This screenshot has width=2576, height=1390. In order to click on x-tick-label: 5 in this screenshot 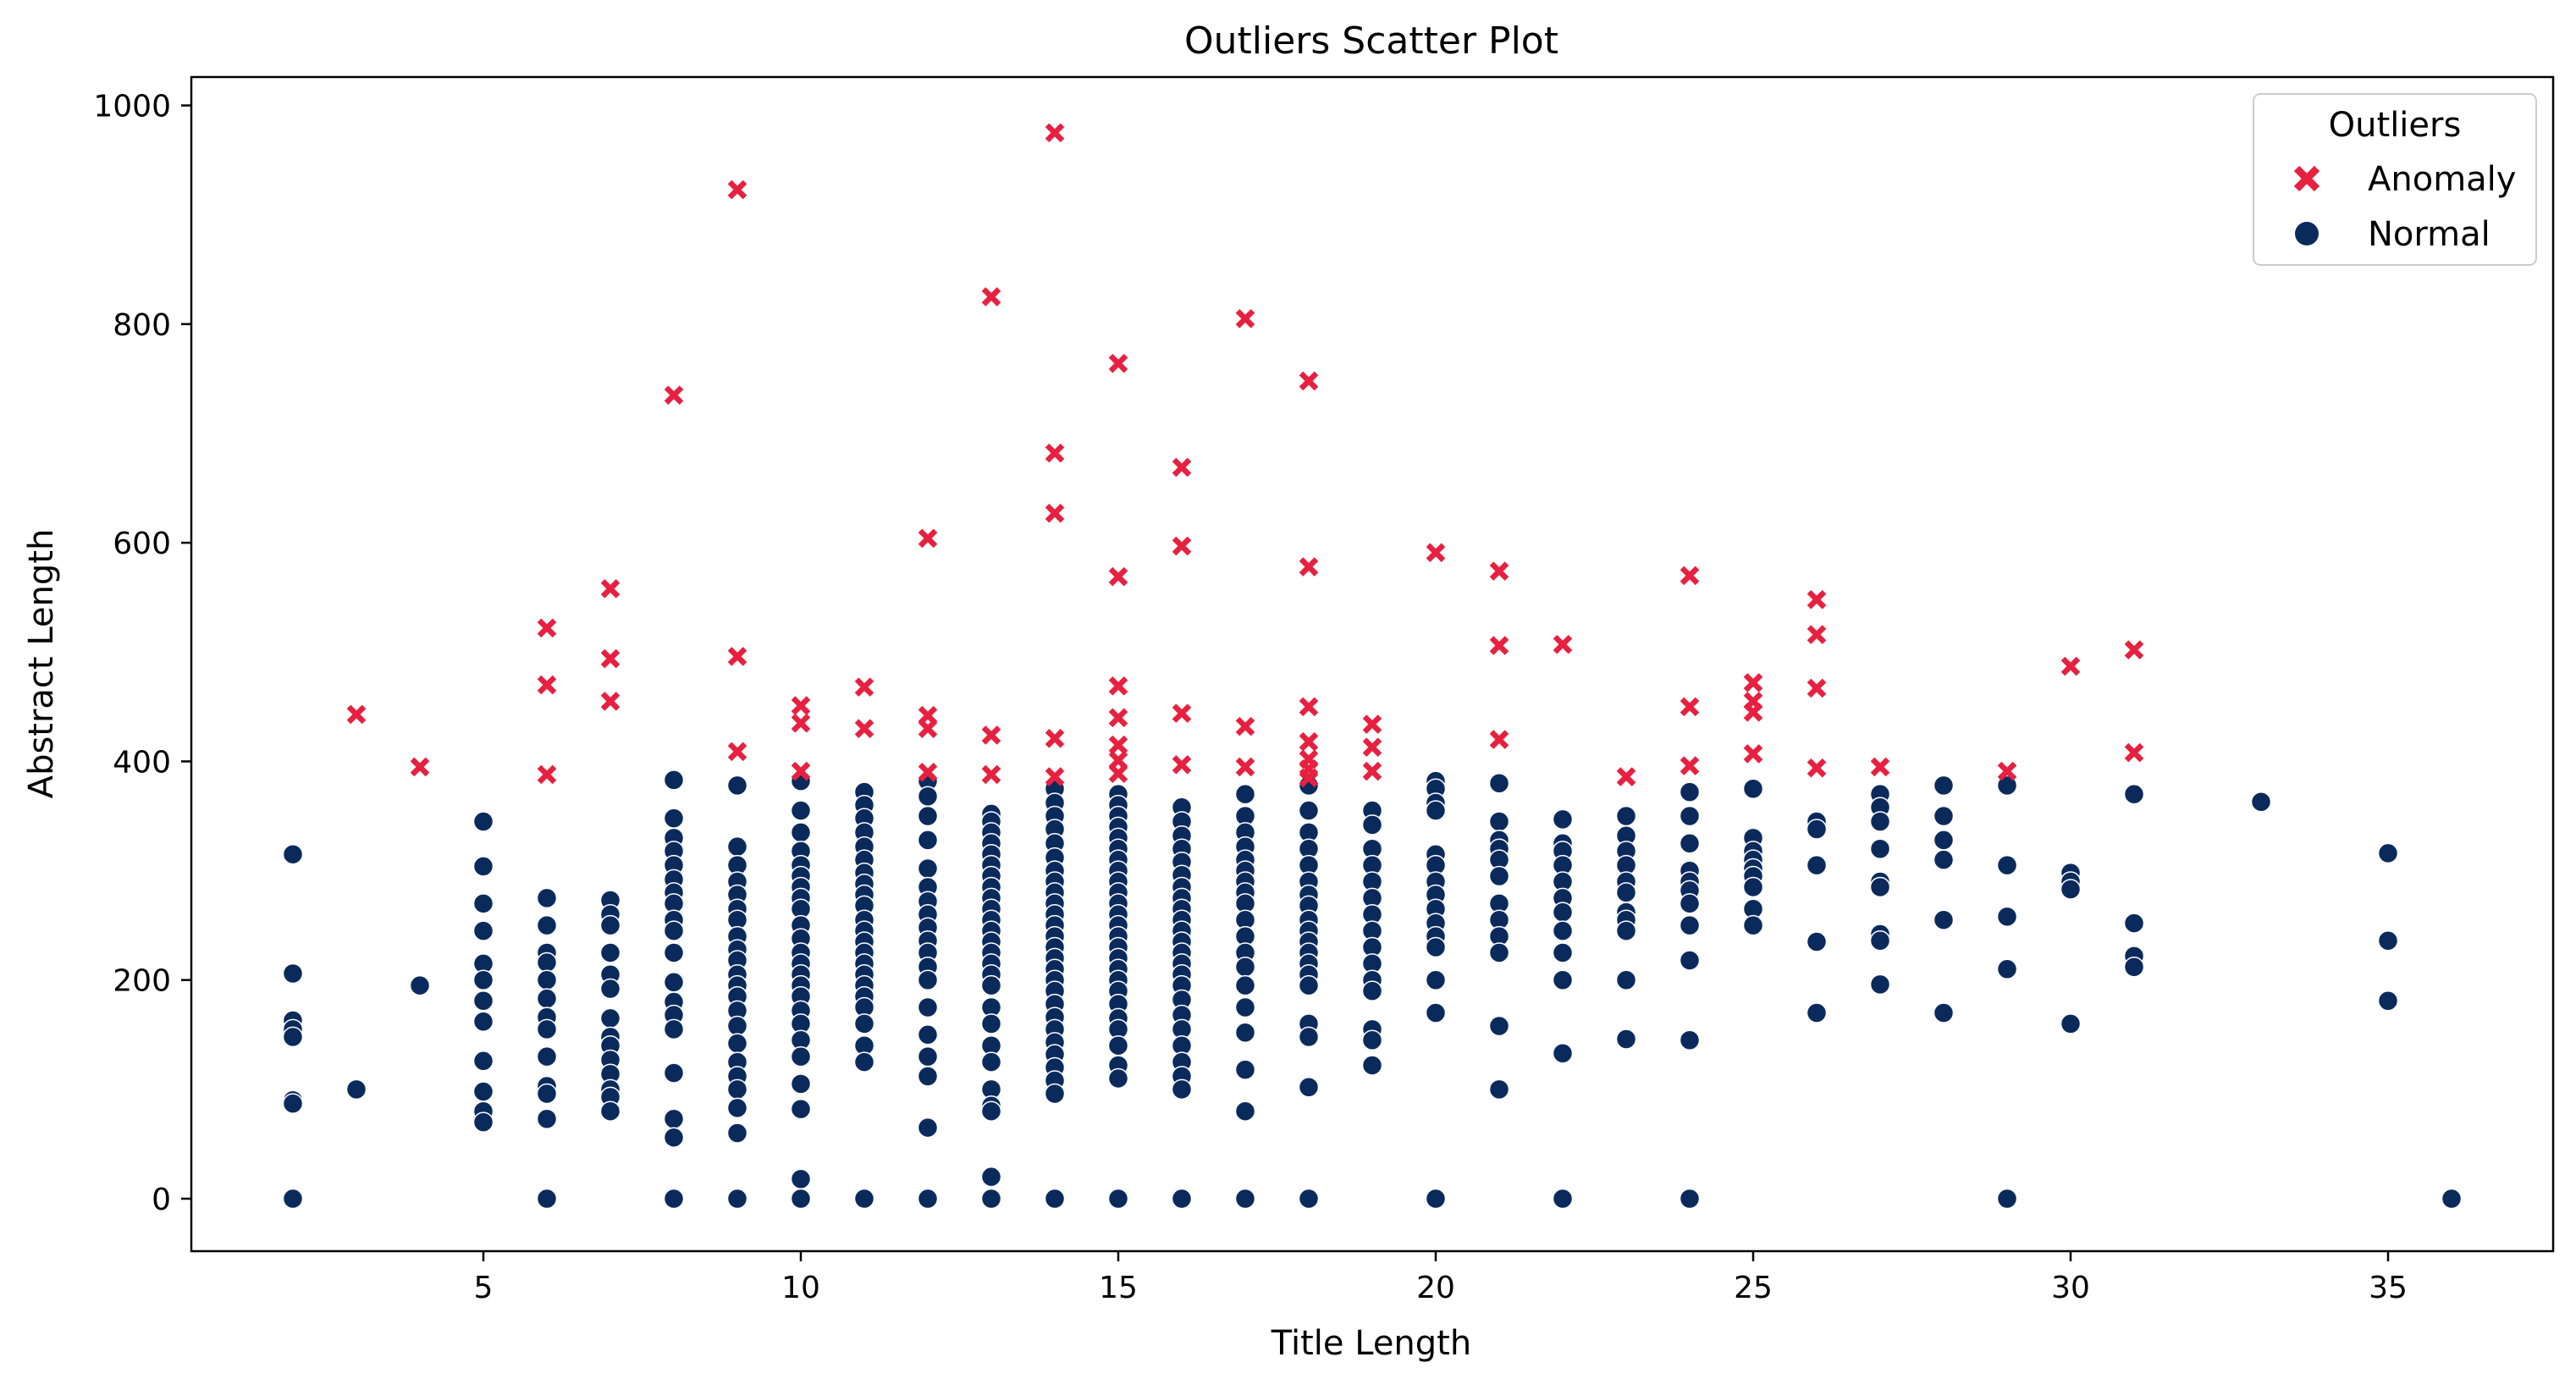, I will do `click(484, 1288)`.